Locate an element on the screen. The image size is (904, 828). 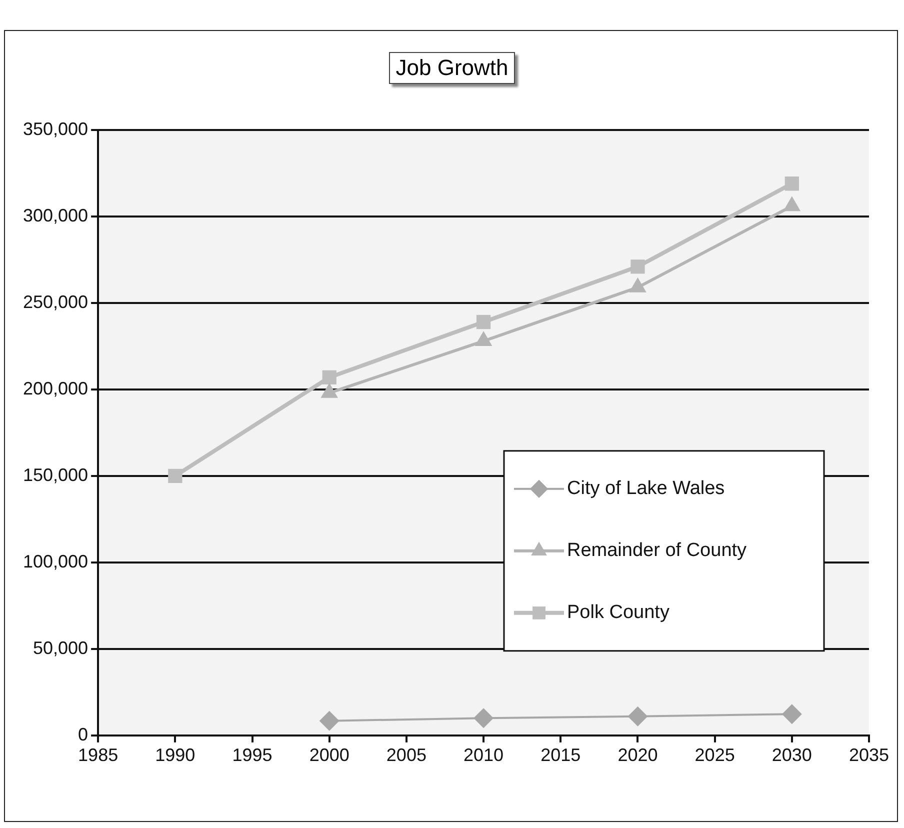
y-tick-label: 350,000 is located at coordinates (55, 128).